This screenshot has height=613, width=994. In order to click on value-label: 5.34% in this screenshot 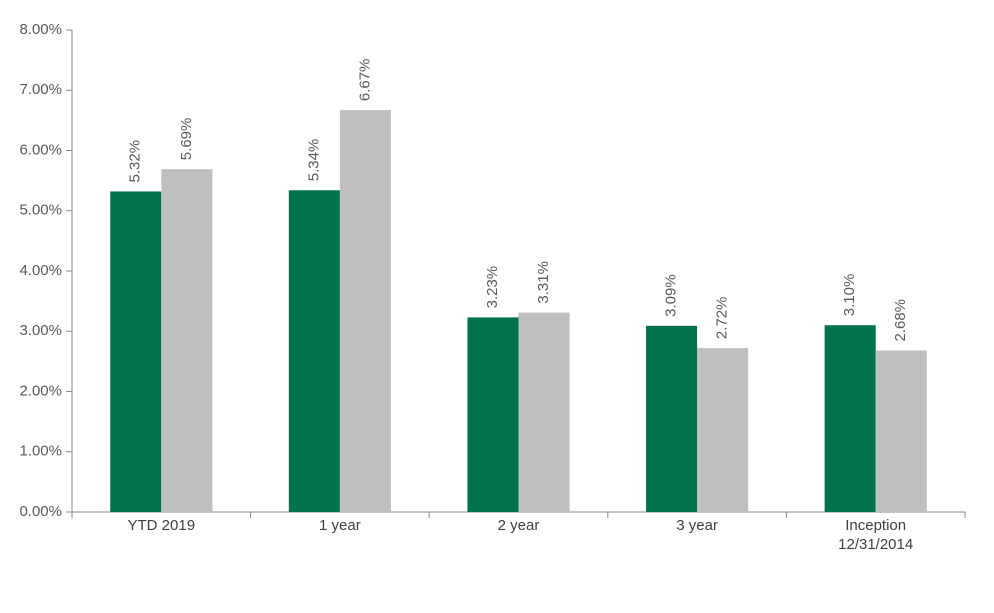, I will do `click(313, 160)`.